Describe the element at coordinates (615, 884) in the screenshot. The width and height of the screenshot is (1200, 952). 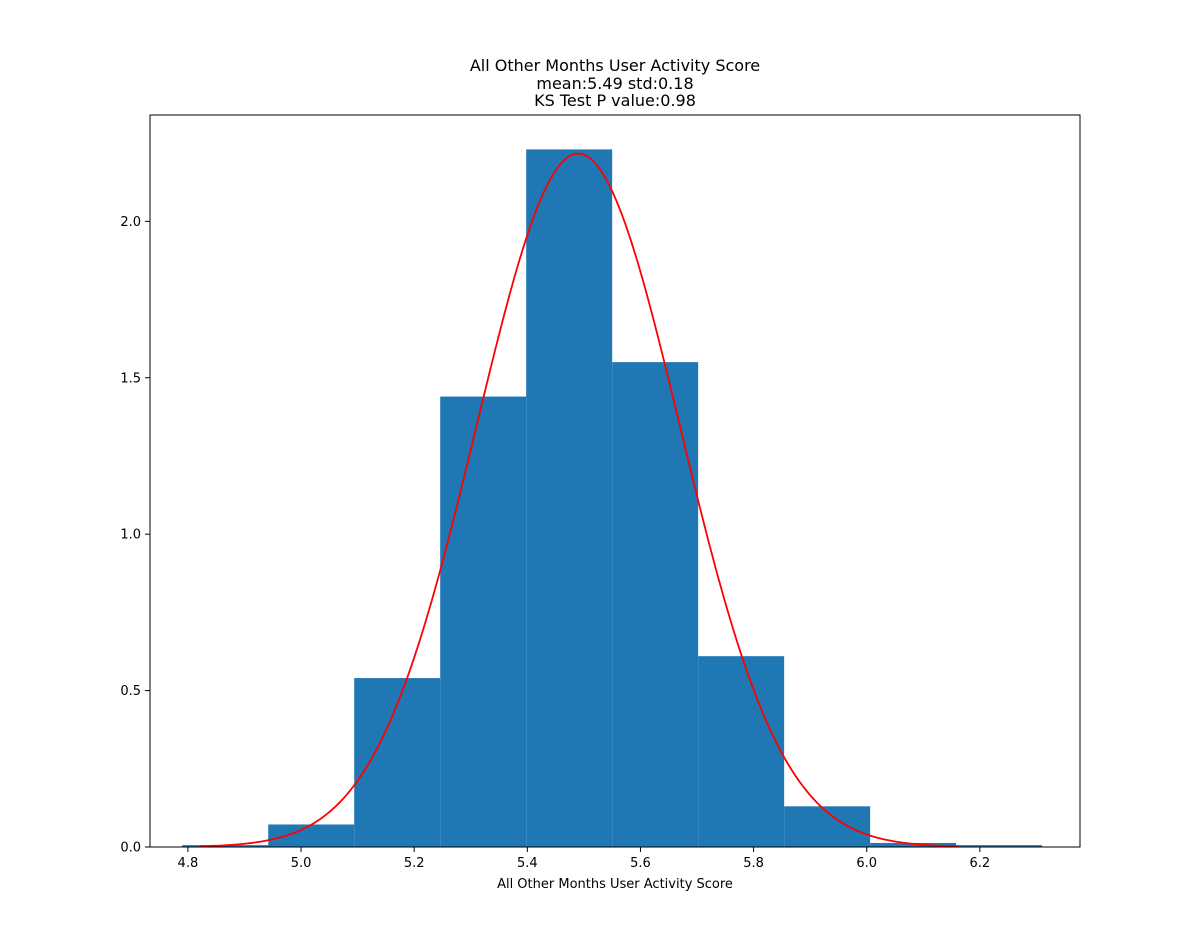
I see `x-axis-label: All Other Months User Activity Score` at that location.